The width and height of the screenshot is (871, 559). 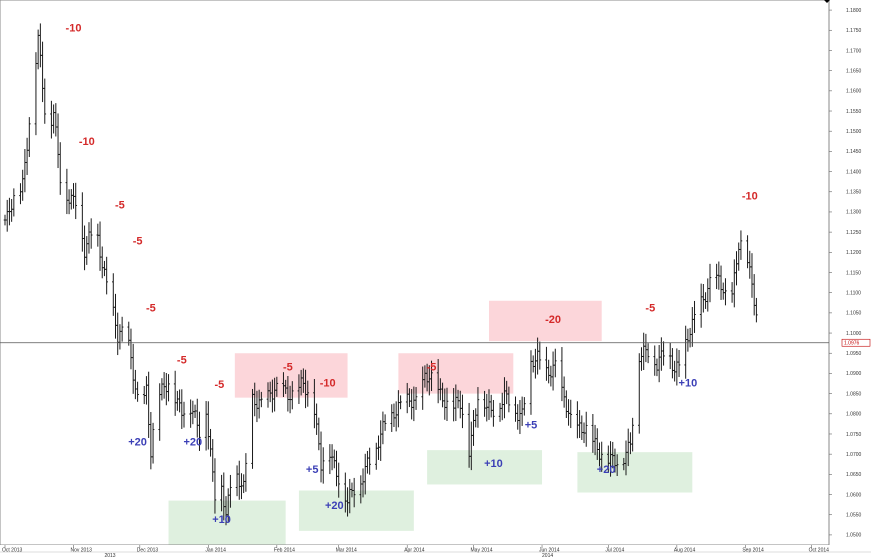 I want to click on year-label: 2014, so click(x=547, y=556).